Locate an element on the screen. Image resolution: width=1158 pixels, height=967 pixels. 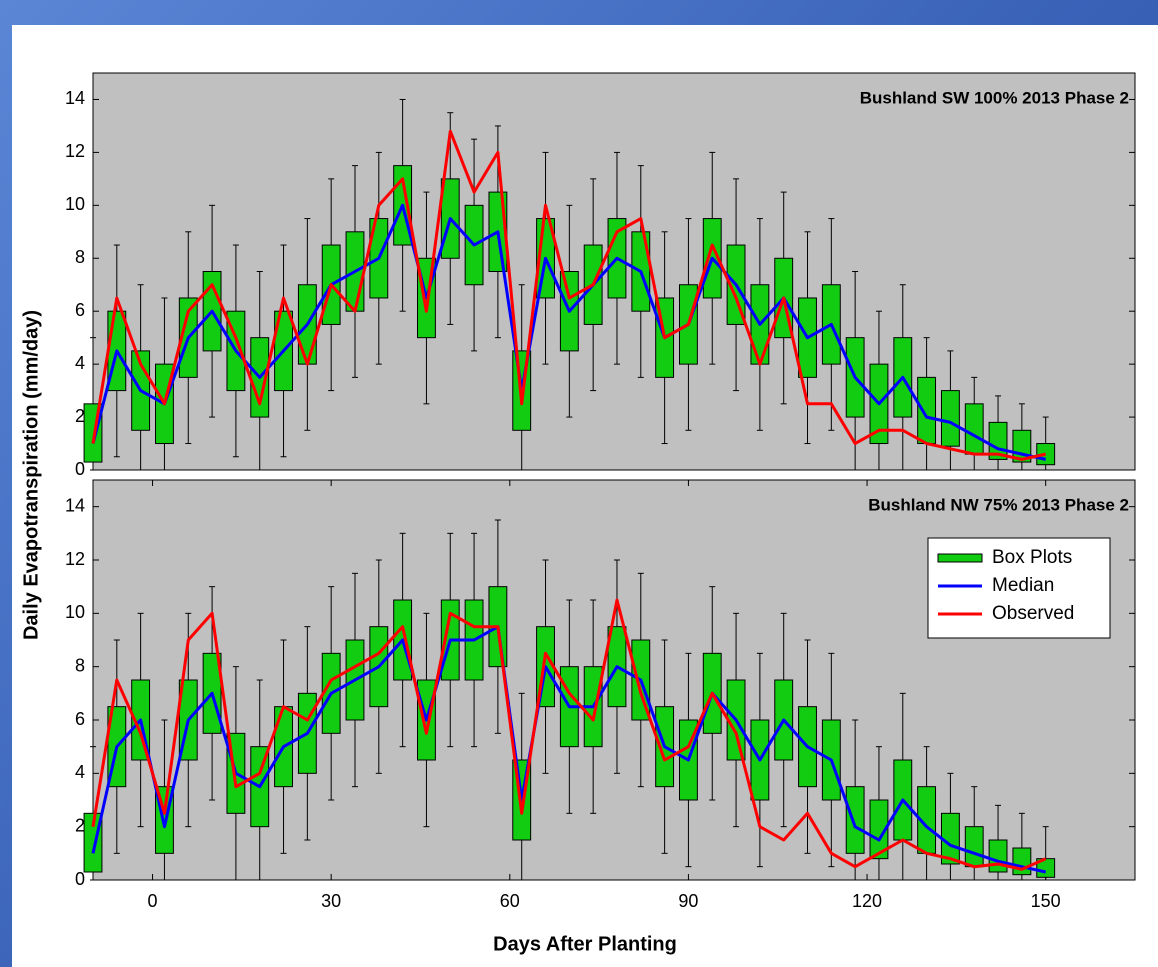
x-tick-label: 120 is located at coordinates (867, 901).